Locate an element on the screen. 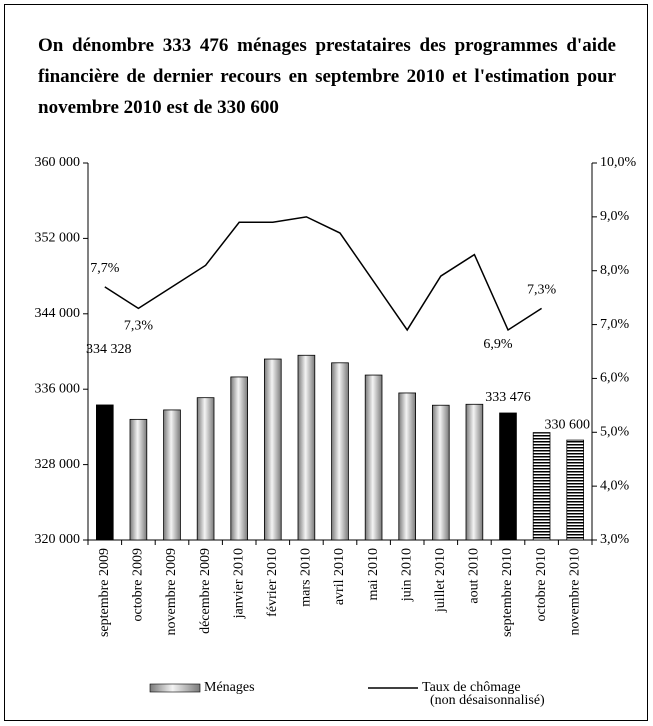 The width and height of the screenshot is (653, 726). bar-value-label: 330 600 is located at coordinates (567, 424).